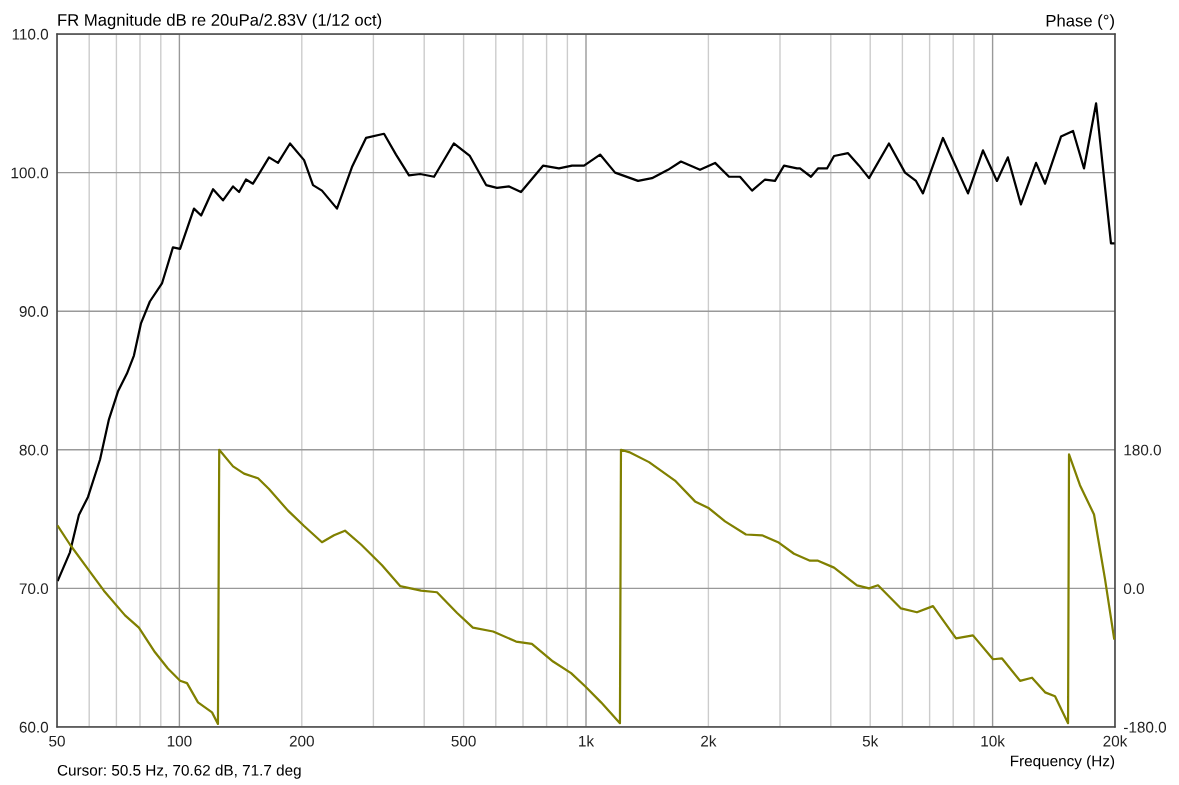 Image resolution: width=1179 pixels, height=785 pixels. I want to click on text: Cursor: 50.5 Hz, 70.62 dB, 71.7 deg, so click(179, 771).